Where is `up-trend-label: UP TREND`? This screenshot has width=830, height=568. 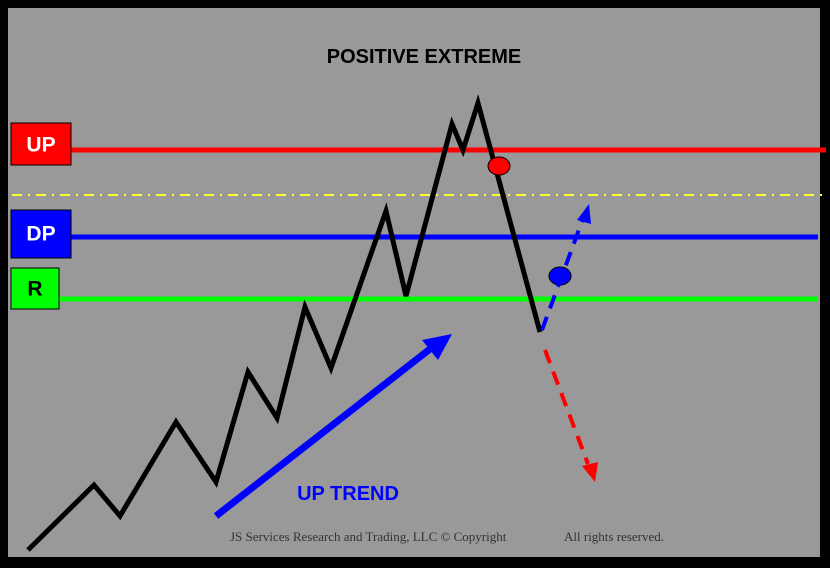
up-trend-label: UP TREND is located at coordinates (348, 494).